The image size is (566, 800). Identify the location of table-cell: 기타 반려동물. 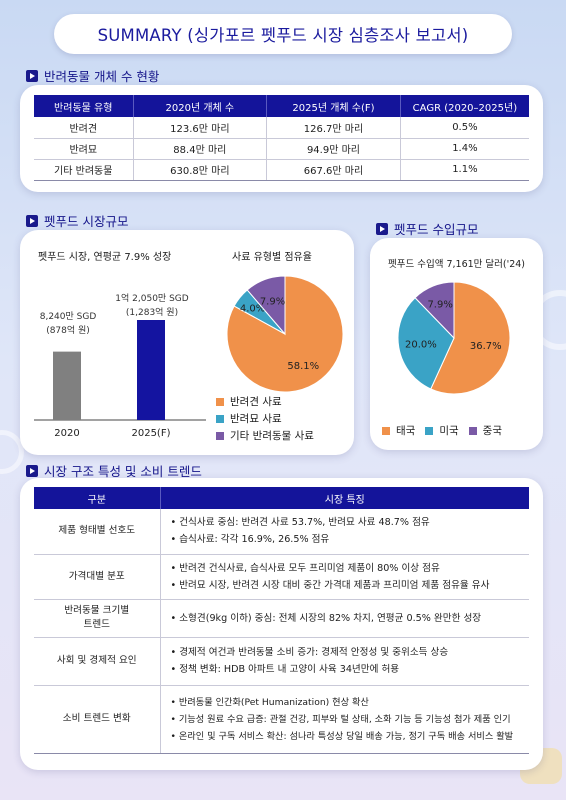
(84, 170).